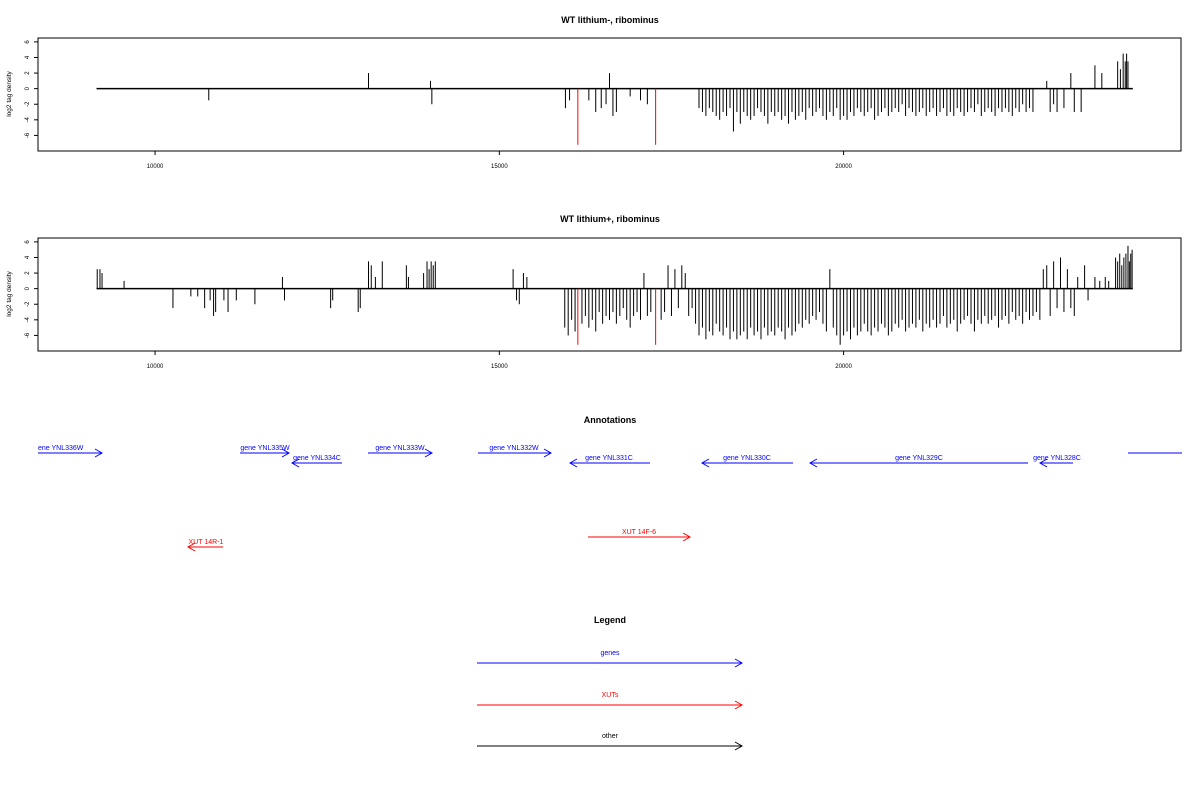  I want to click on legend-panel: Legend genes XUTs other, so click(610, 683).